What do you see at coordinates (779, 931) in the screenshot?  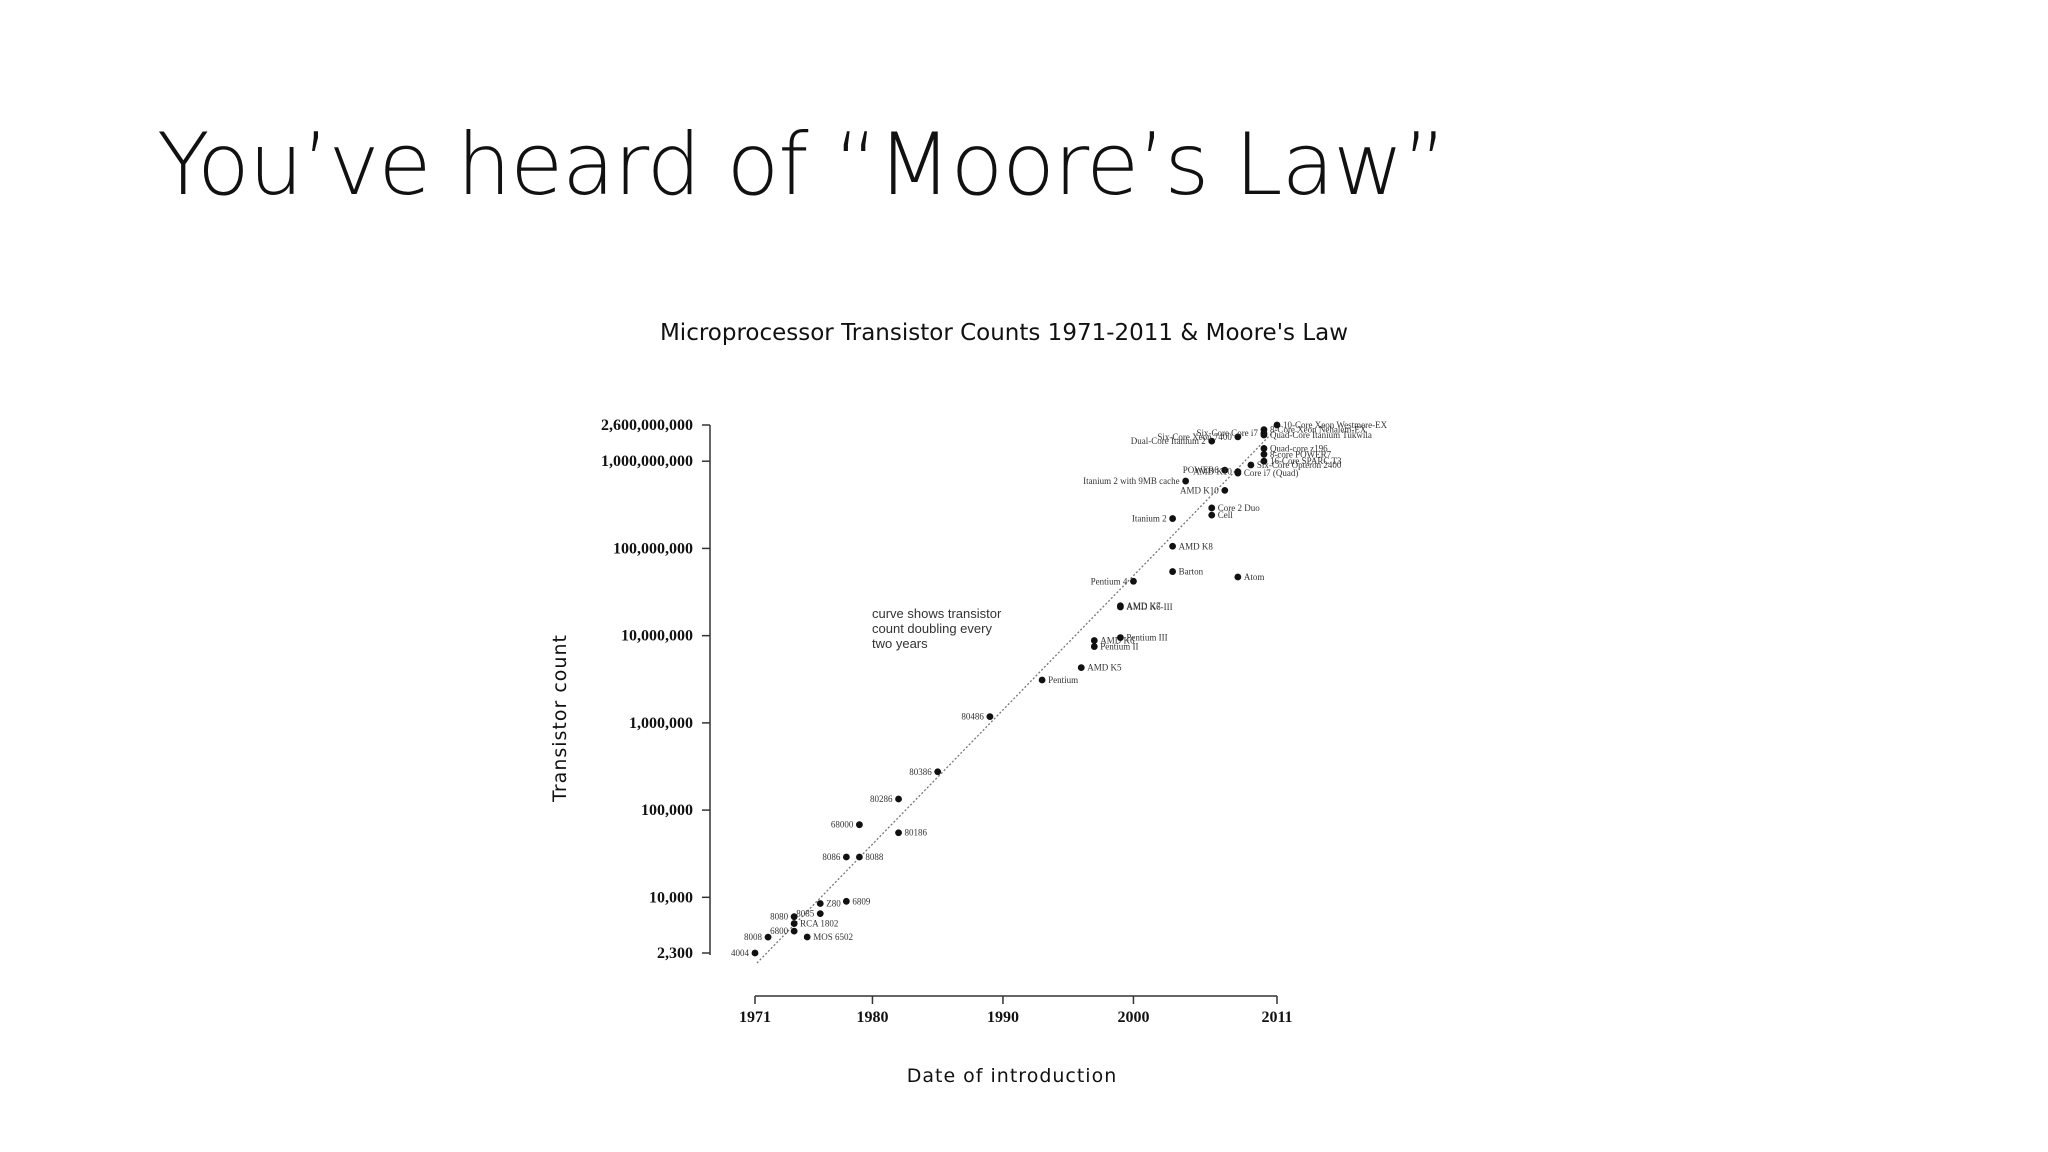 I see `point-label: 6800` at bounding box center [779, 931].